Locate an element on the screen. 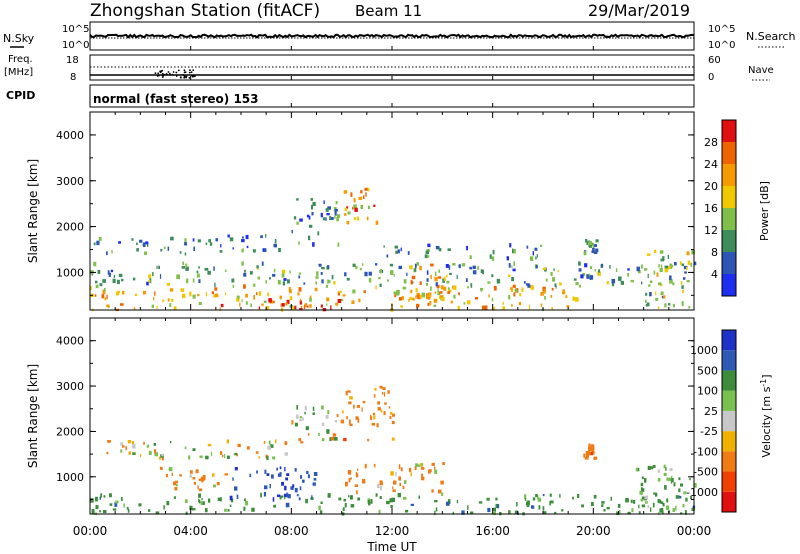 This screenshot has height=554, width=800. freq-trace is located at coordinates (392, 72).